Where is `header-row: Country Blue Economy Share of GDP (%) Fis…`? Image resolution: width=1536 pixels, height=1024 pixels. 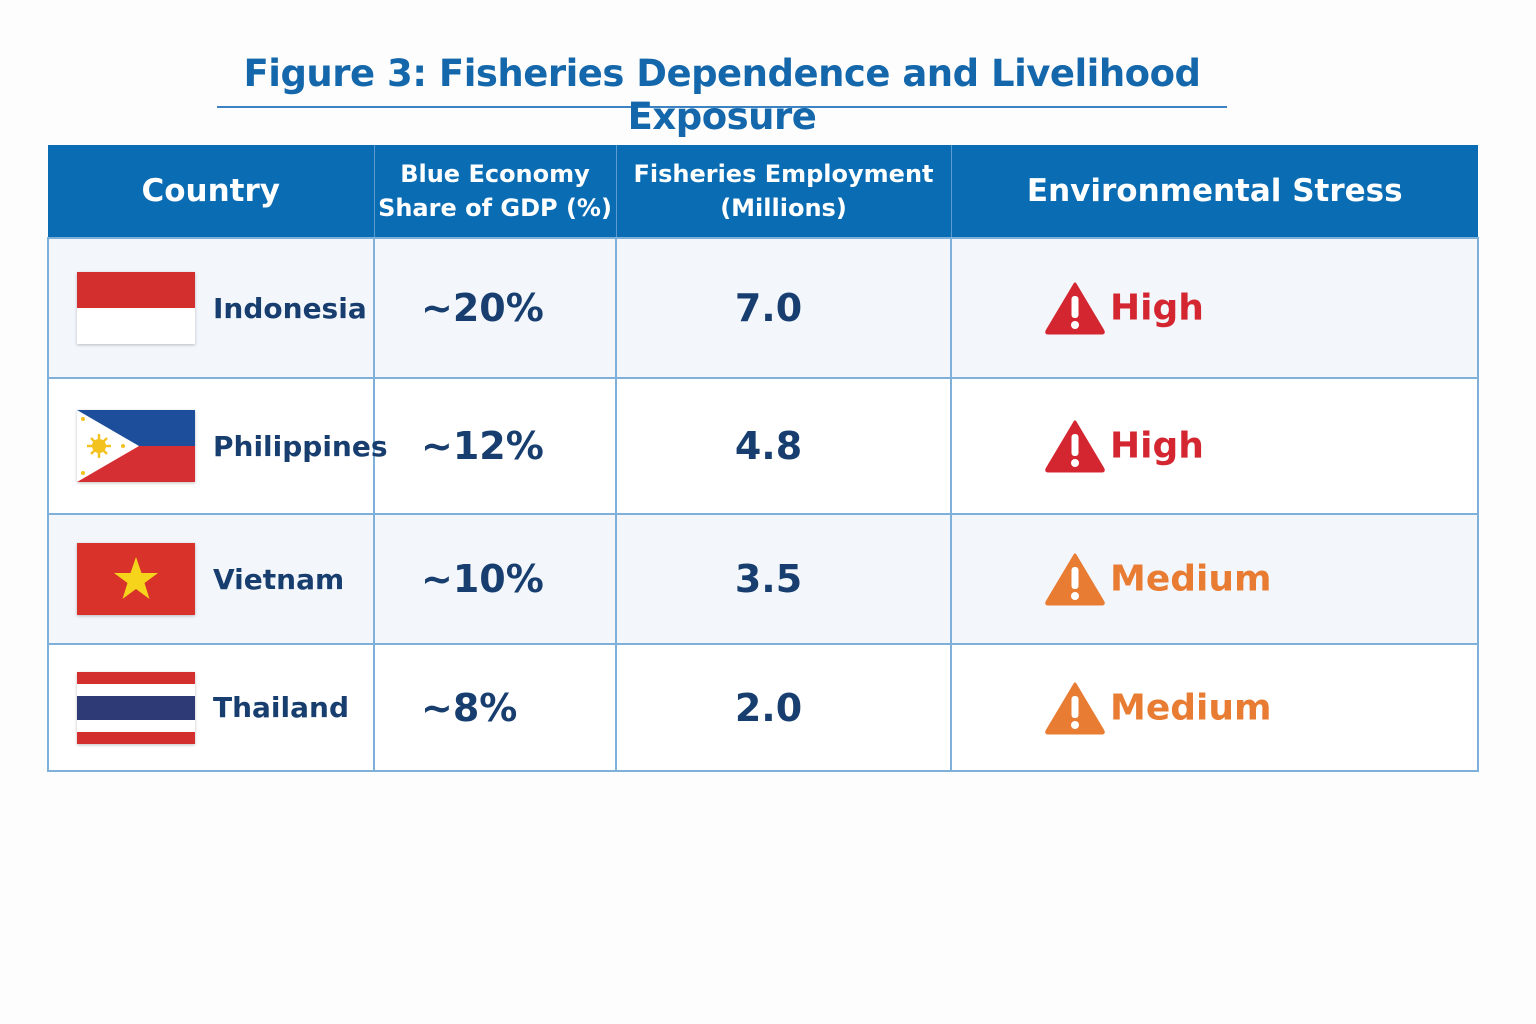
header-row: Country Blue Economy Share of GDP (%) Fis… is located at coordinates (763, 191).